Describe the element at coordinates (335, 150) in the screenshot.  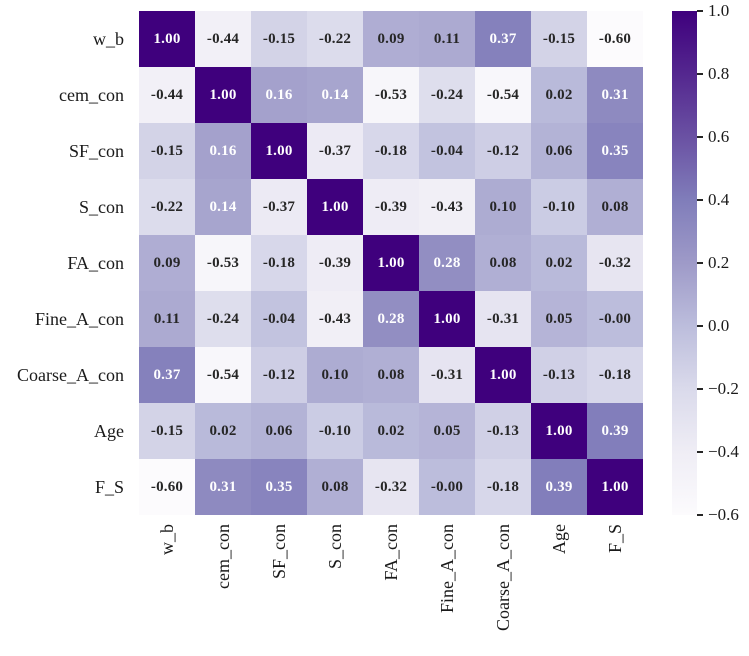
I see `cell-value: -0.37` at that location.